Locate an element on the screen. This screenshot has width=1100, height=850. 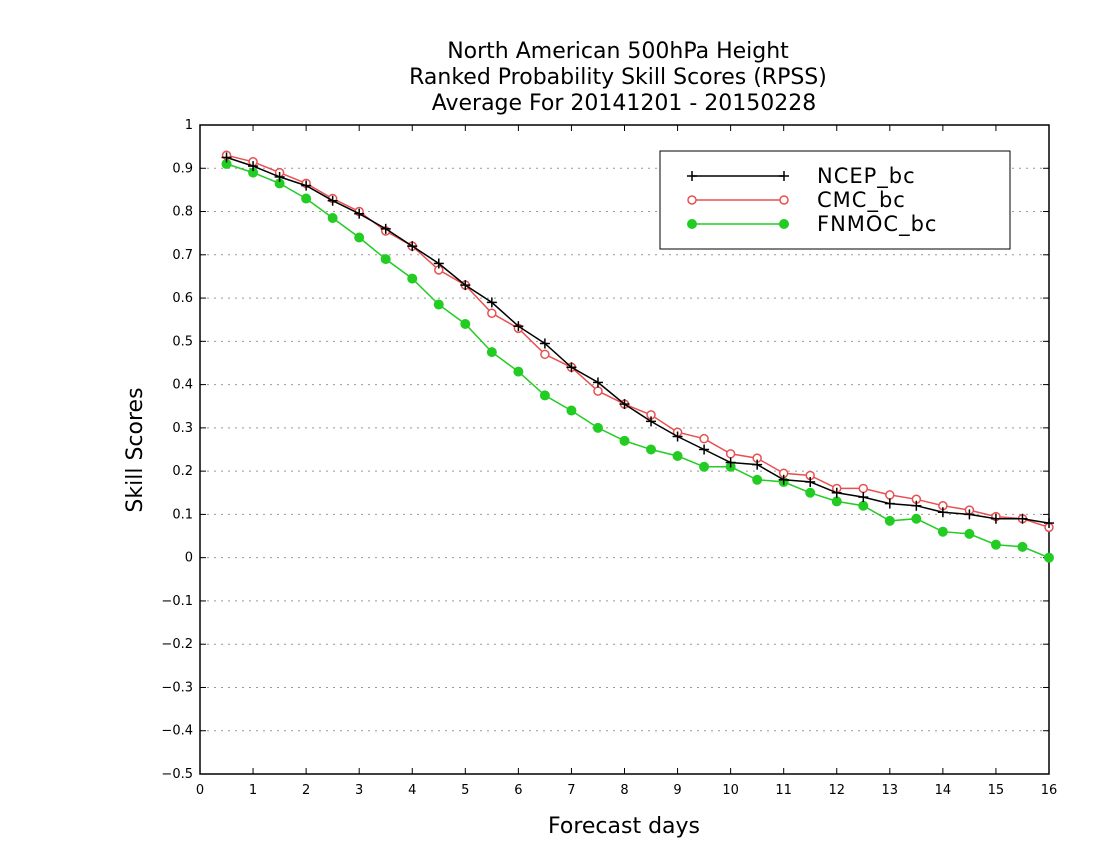
y-tick-label: −0.2 is located at coordinates (177, 644).